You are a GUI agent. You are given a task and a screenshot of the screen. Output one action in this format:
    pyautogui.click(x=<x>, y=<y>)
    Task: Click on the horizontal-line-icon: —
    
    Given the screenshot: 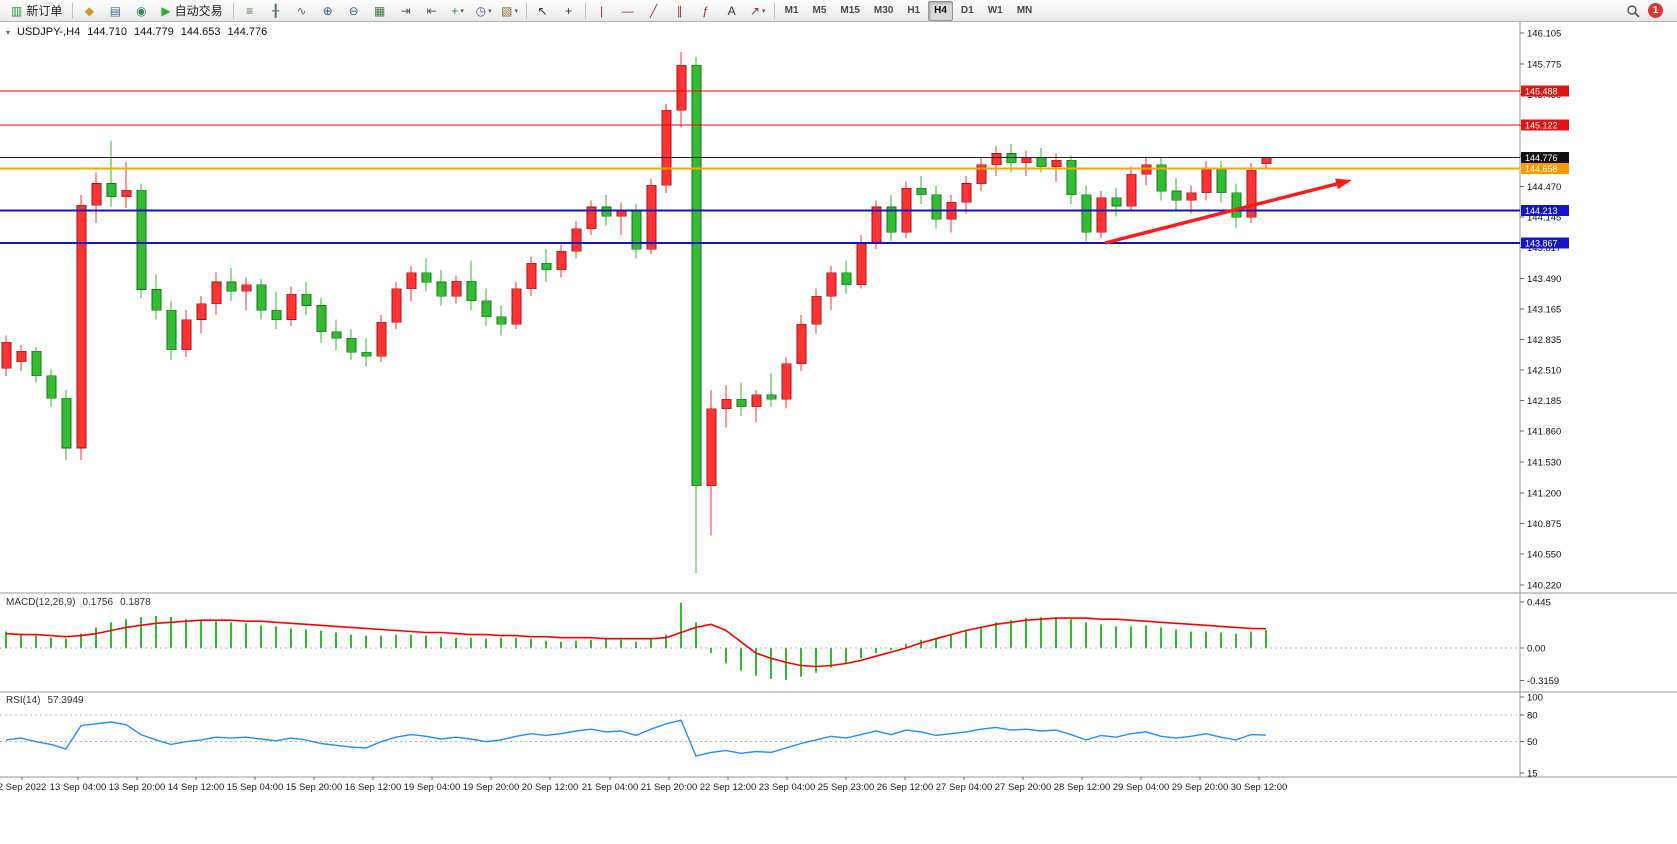 What is the action you would take?
    pyautogui.click(x=627, y=10)
    